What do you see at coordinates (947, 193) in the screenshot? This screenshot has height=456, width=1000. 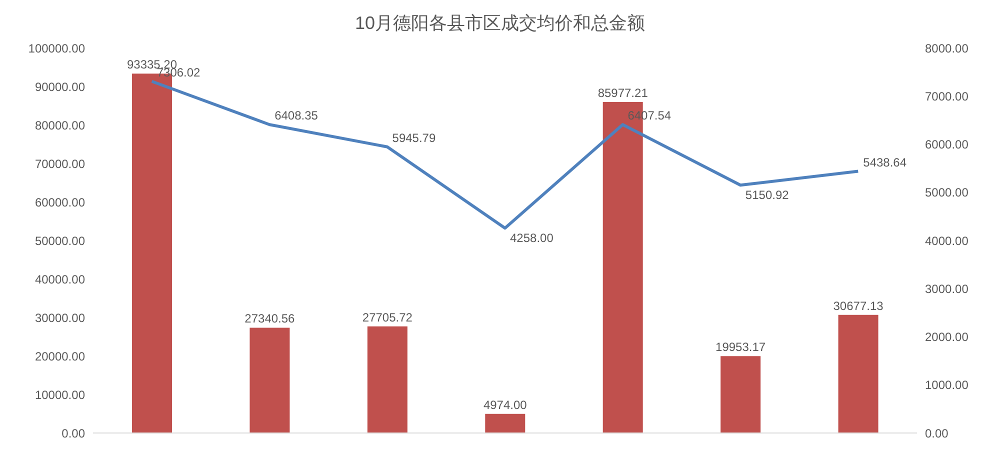 I see `y2-tick-label: 5000.00` at bounding box center [947, 193].